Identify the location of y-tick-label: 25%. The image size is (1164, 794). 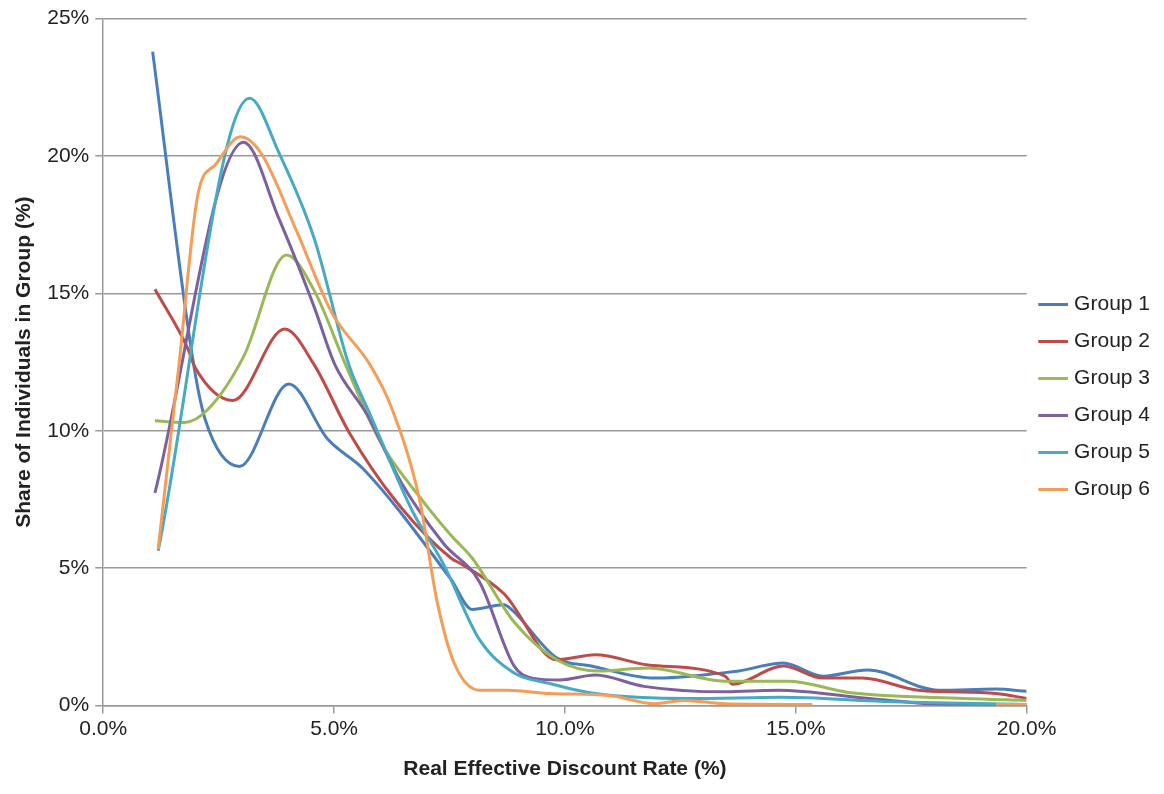
(68, 17).